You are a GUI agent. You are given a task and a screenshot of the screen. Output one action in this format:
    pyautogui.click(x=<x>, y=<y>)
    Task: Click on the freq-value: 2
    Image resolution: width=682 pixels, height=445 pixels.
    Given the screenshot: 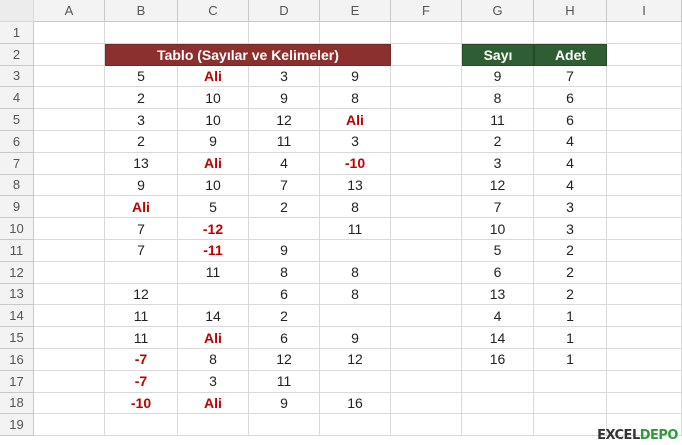 What is the action you would take?
    pyautogui.click(x=498, y=141)
    